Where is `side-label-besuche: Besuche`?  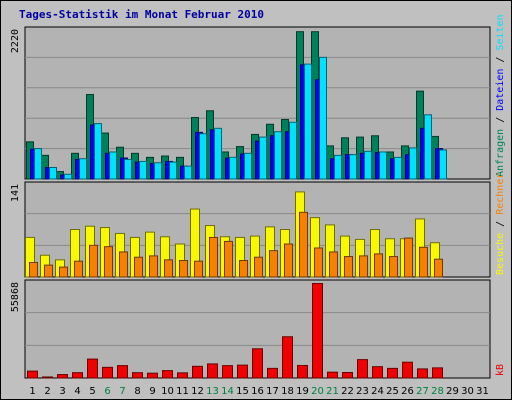
side-label-besuche: Besuche is located at coordinates (500, 254).